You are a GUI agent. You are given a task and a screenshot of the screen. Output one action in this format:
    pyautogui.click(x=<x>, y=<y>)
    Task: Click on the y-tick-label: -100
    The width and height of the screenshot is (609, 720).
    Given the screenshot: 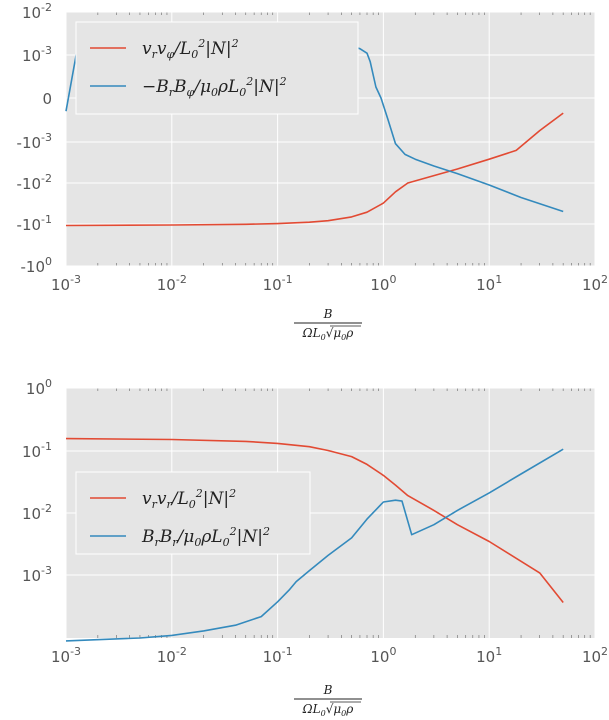 What is the action you would take?
    pyautogui.click(x=37, y=265)
    